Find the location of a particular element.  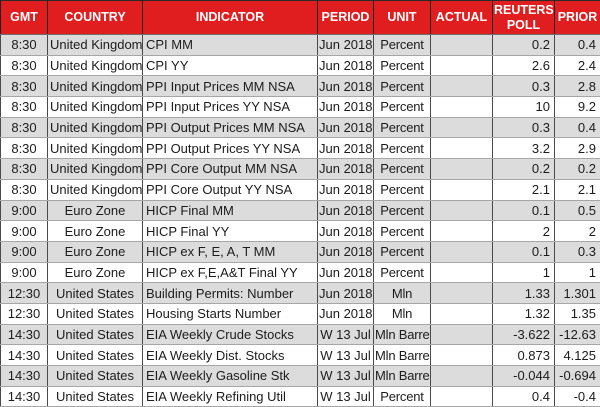

cell-indicator: CPI MM is located at coordinates (230, 45).